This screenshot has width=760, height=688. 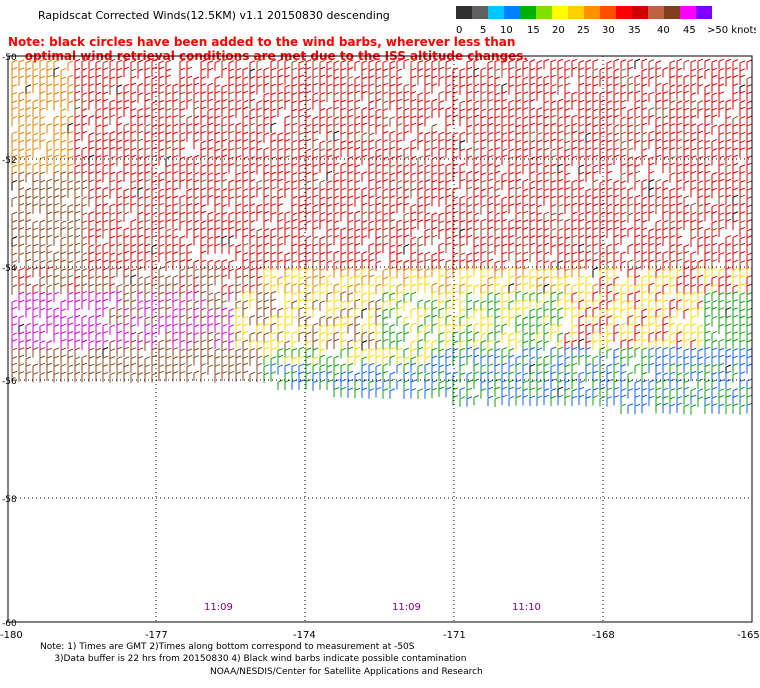 What do you see at coordinates (372, 607) in the screenshot?
I see `time-labels: 11:09 11:09 11:10` at bounding box center [372, 607].